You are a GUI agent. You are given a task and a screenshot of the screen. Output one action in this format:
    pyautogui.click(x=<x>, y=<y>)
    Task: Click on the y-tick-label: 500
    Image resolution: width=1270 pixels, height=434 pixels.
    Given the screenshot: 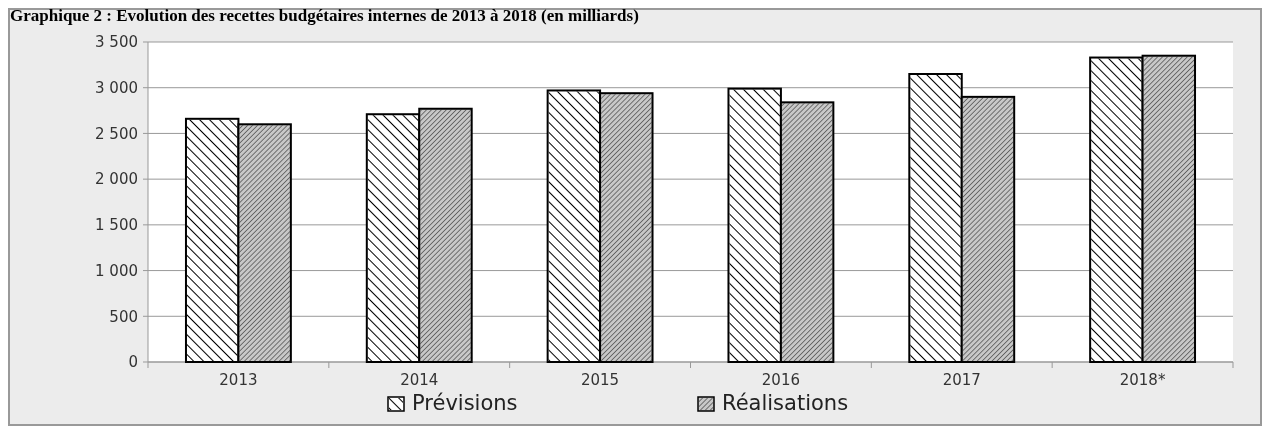 What is the action you would take?
    pyautogui.click(x=123, y=316)
    